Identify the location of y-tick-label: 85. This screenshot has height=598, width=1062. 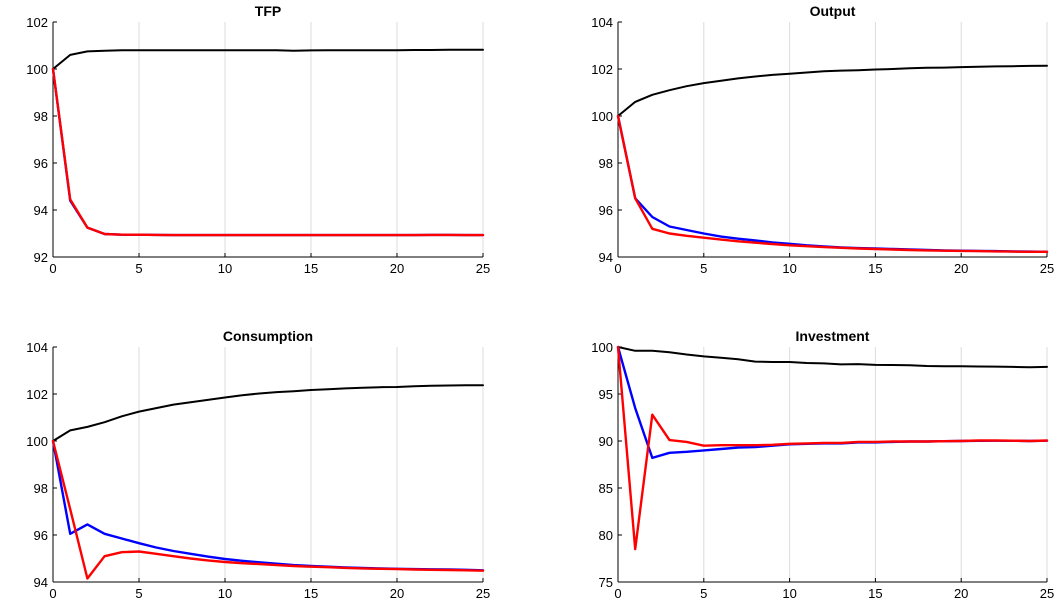
(606, 488).